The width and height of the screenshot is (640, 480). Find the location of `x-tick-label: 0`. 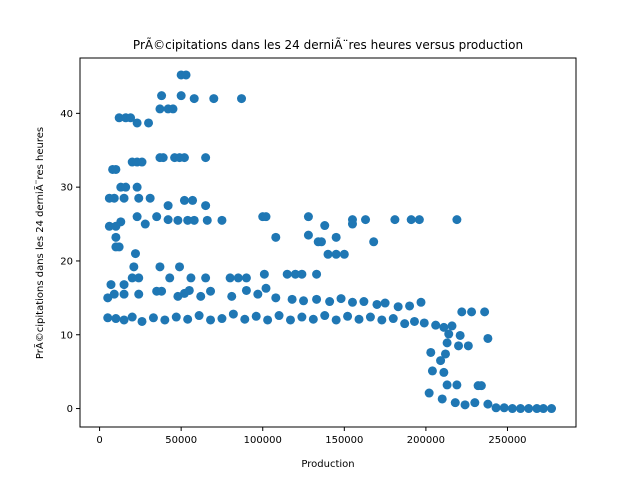

x-tick-label: 0 is located at coordinates (99, 440).